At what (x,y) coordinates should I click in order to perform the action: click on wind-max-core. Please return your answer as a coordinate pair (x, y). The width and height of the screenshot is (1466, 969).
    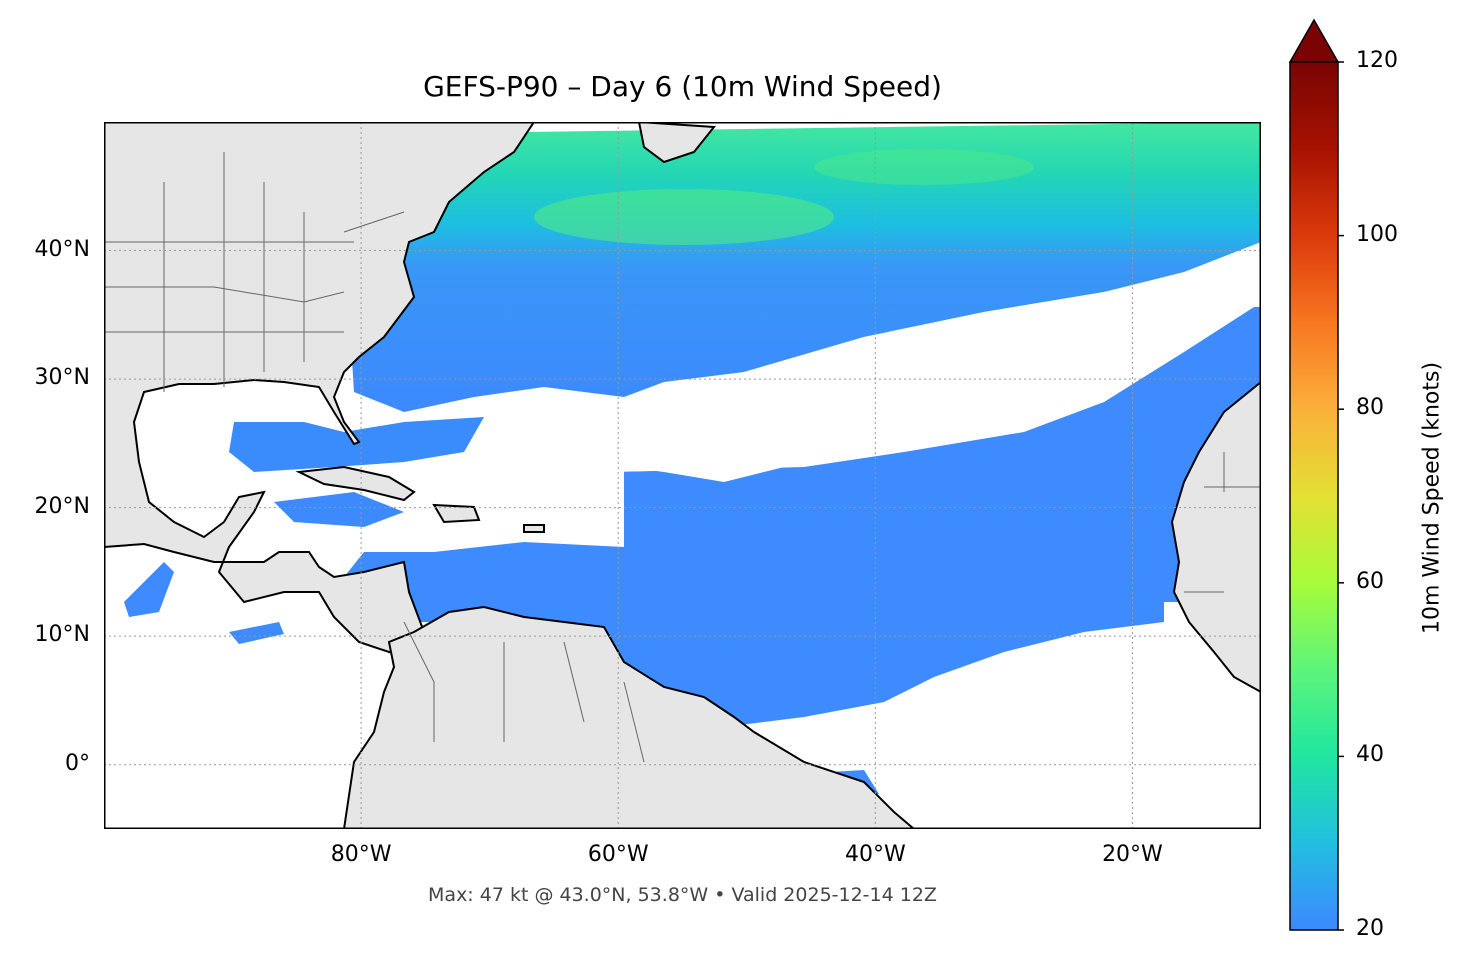
    Looking at the image, I should click on (684, 217).